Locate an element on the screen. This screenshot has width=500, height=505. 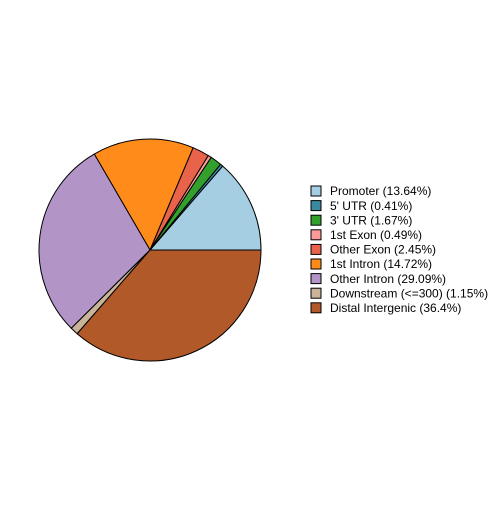
legend-label: Promoter (13.64%) is located at coordinates (380, 191).